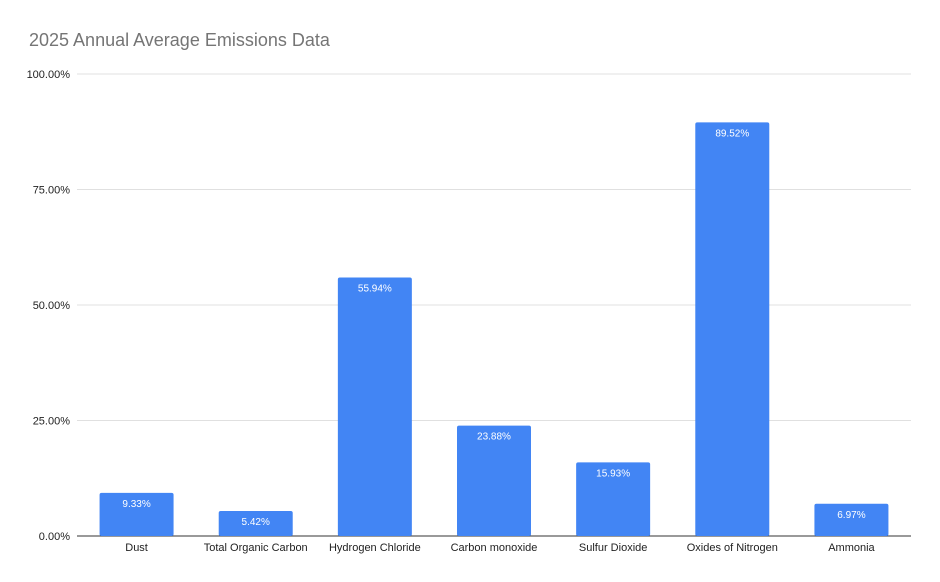 The width and height of the screenshot is (940, 582). Describe the element at coordinates (613, 548) in the screenshot. I see `x-tick-label: Sulfur Dioxide` at that location.